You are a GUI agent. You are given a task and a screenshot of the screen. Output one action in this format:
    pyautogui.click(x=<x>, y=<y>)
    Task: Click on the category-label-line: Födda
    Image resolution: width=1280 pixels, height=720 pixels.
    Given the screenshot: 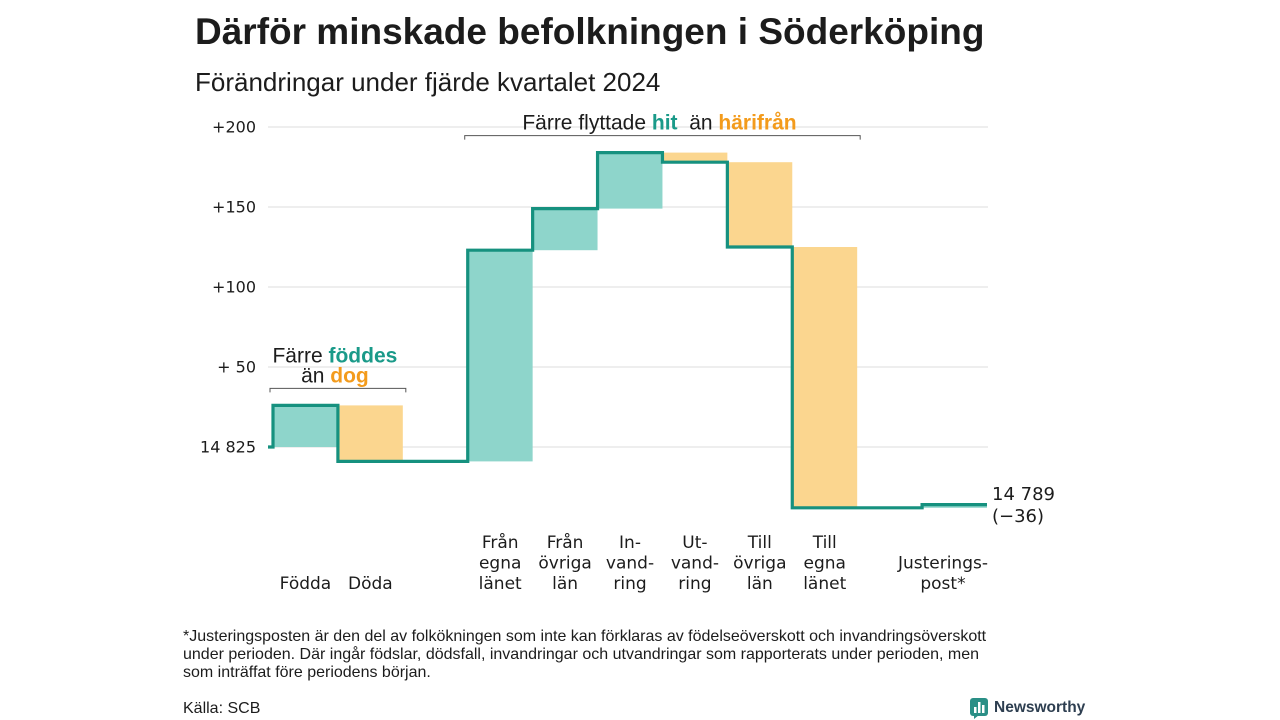 What is the action you would take?
    pyautogui.click(x=306, y=584)
    